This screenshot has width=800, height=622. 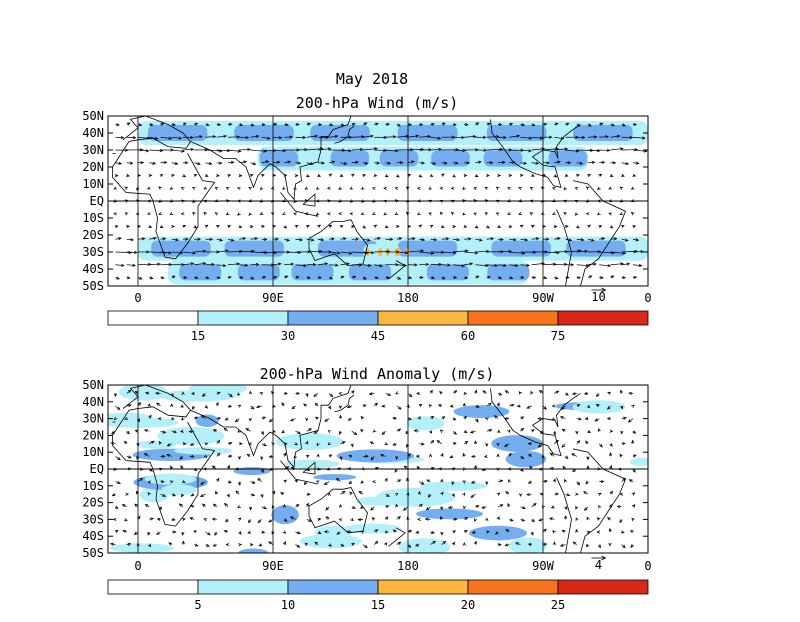 What do you see at coordinates (377, 103) in the screenshot?
I see `panel-1-title: 200-hPa Wind (m/s)` at bounding box center [377, 103].